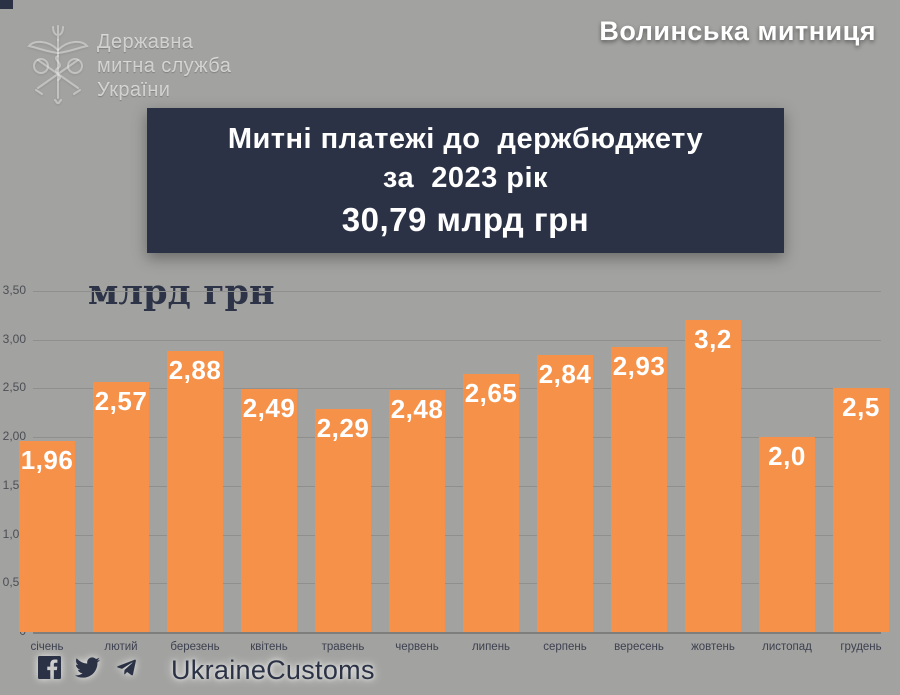 The image size is (900, 695). I want to click on x-tick-label-лютий: лютий, so click(121, 647).